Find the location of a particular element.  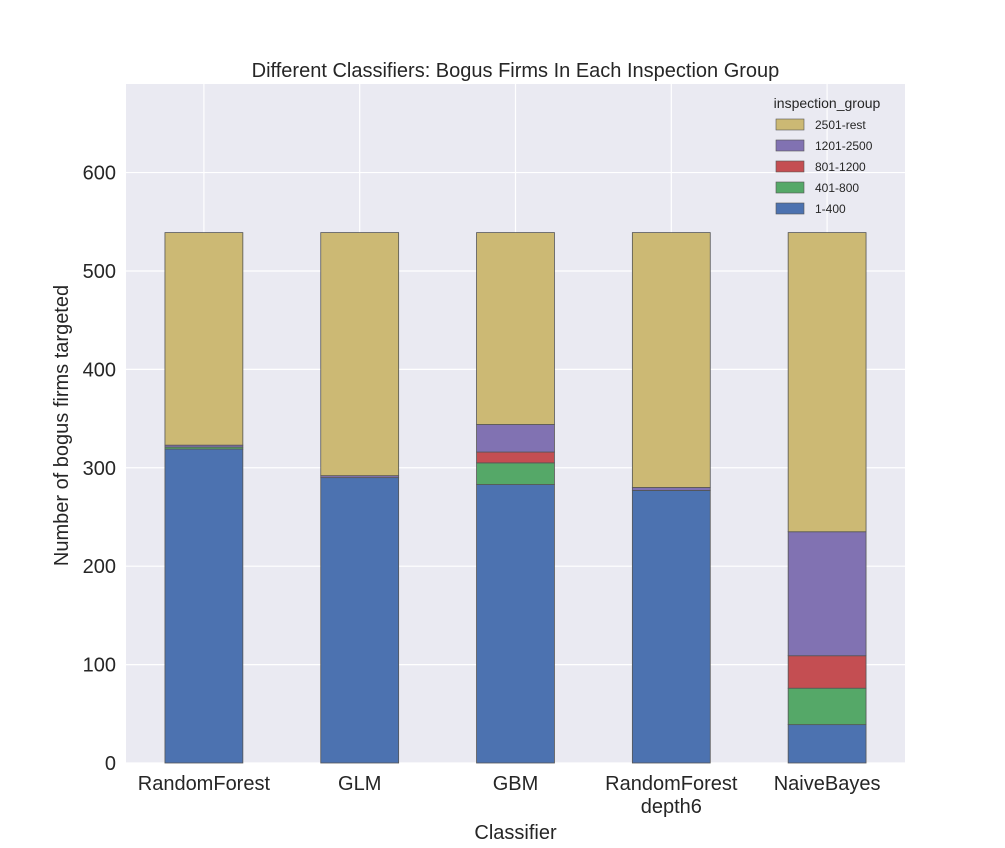

bar-segment-1201-2500-GBM is located at coordinates (515, 438).